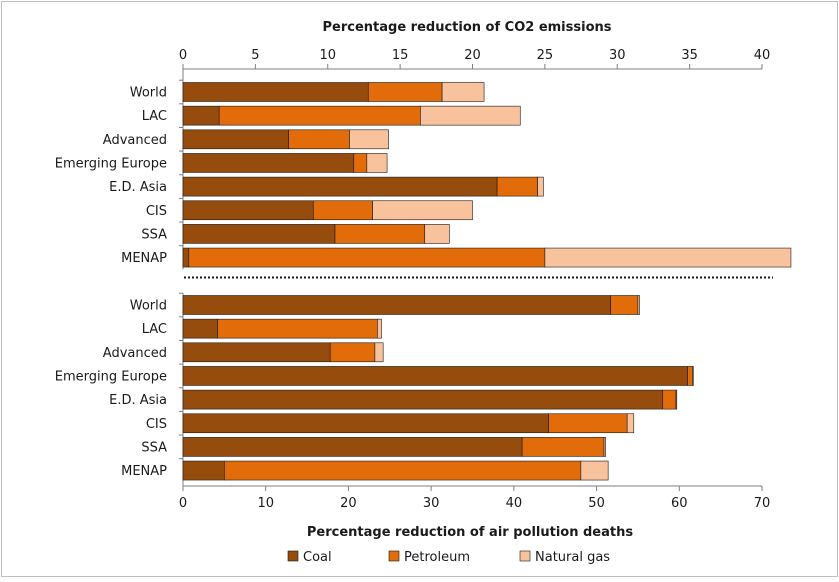  What do you see at coordinates (514, 503) in the screenshot?
I see `deaths-tick-label: 40` at bounding box center [514, 503].